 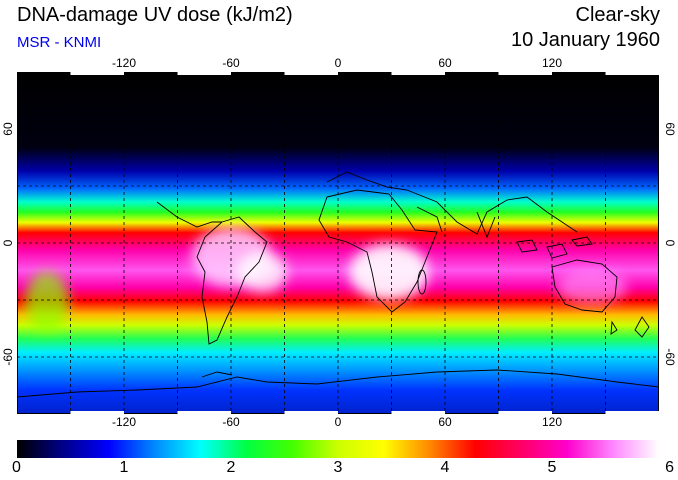 I want to click on lon-tick-label-top: 120, so click(x=552, y=63).